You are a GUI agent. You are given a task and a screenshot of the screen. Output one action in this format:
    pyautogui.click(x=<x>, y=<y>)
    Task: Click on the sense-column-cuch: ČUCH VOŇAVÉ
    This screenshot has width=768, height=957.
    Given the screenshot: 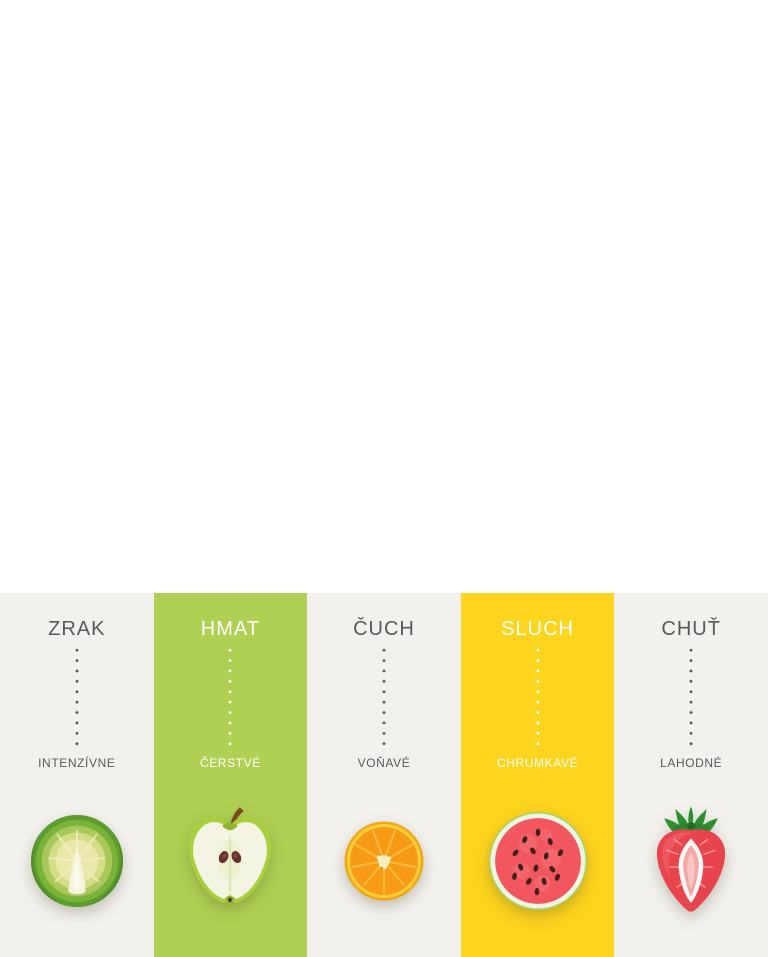 What is the action you would take?
    pyautogui.click(x=384, y=775)
    